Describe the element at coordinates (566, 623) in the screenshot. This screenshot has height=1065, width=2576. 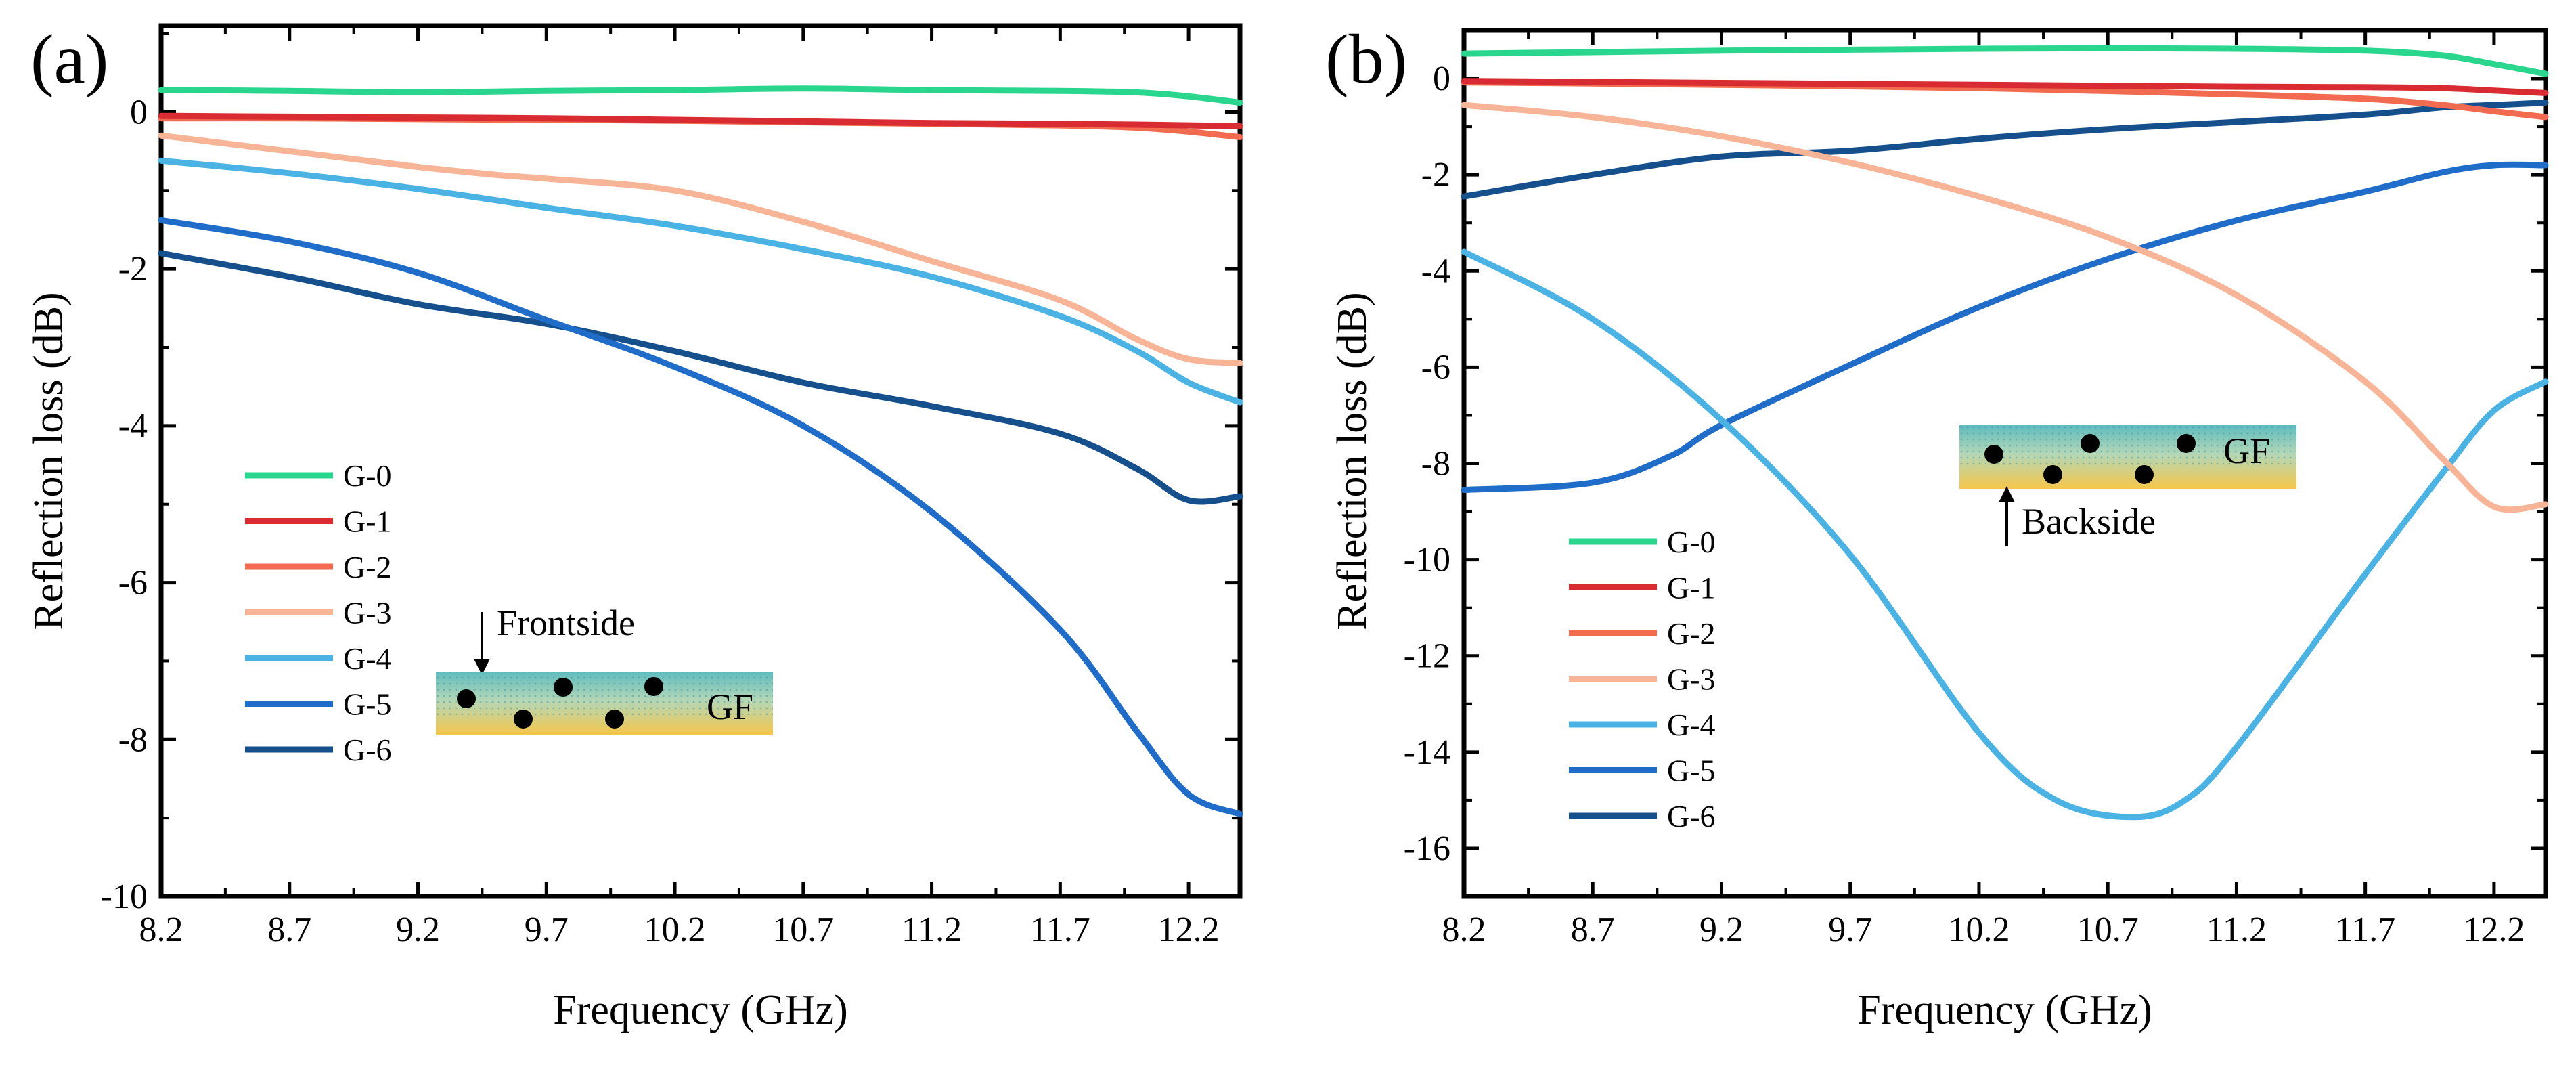
I see `frontside-label: Frontside` at that location.